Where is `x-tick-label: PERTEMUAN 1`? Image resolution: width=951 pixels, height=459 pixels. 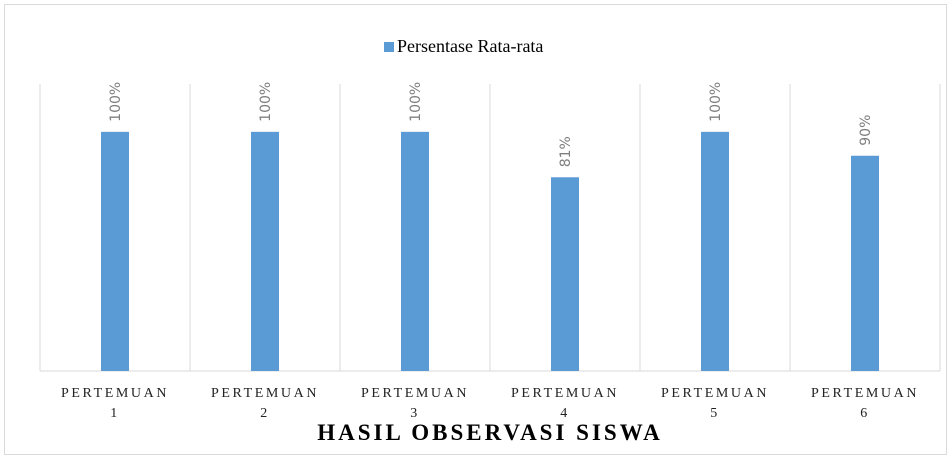 x-tick-label: PERTEMUAN 1 is located at coordinates (115, 403).